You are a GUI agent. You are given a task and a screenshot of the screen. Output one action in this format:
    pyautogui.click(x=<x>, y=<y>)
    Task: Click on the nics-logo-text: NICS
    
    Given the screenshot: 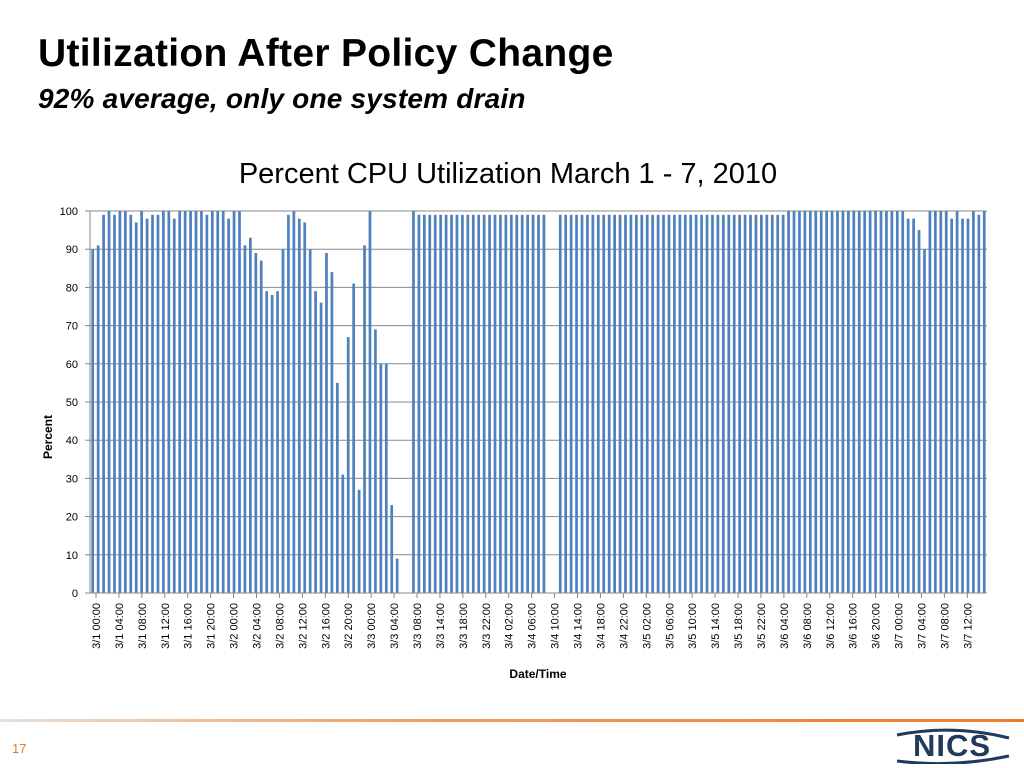 What is the action you would take?
    pyautogui.click(x=952, y=745)
    